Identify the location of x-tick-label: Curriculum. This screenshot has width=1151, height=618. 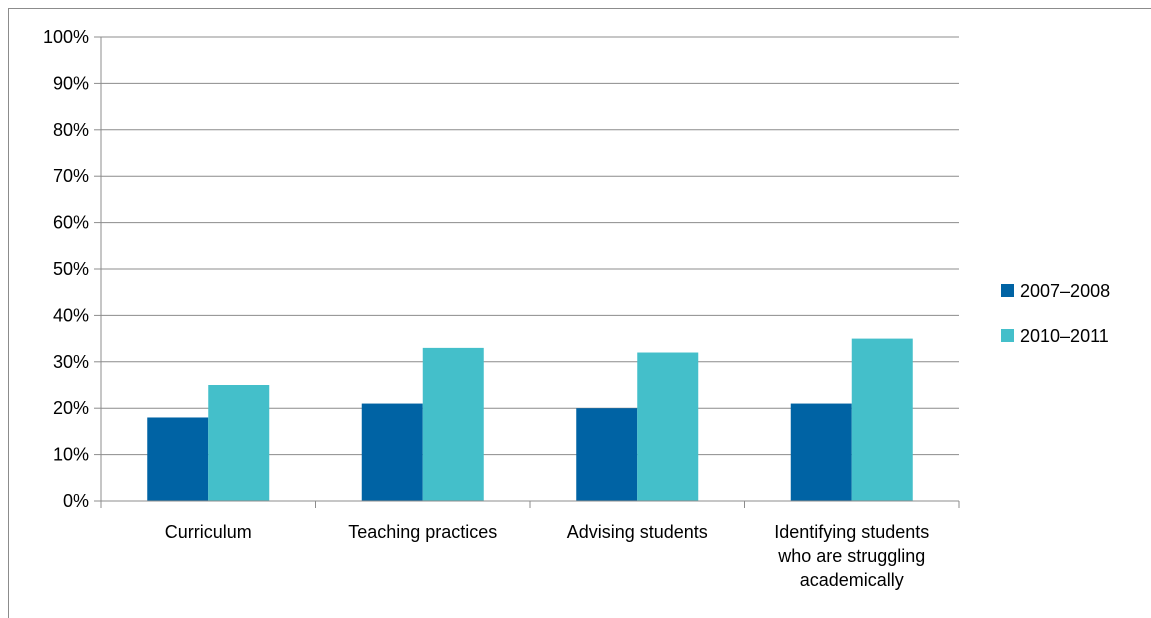
(208, 532).